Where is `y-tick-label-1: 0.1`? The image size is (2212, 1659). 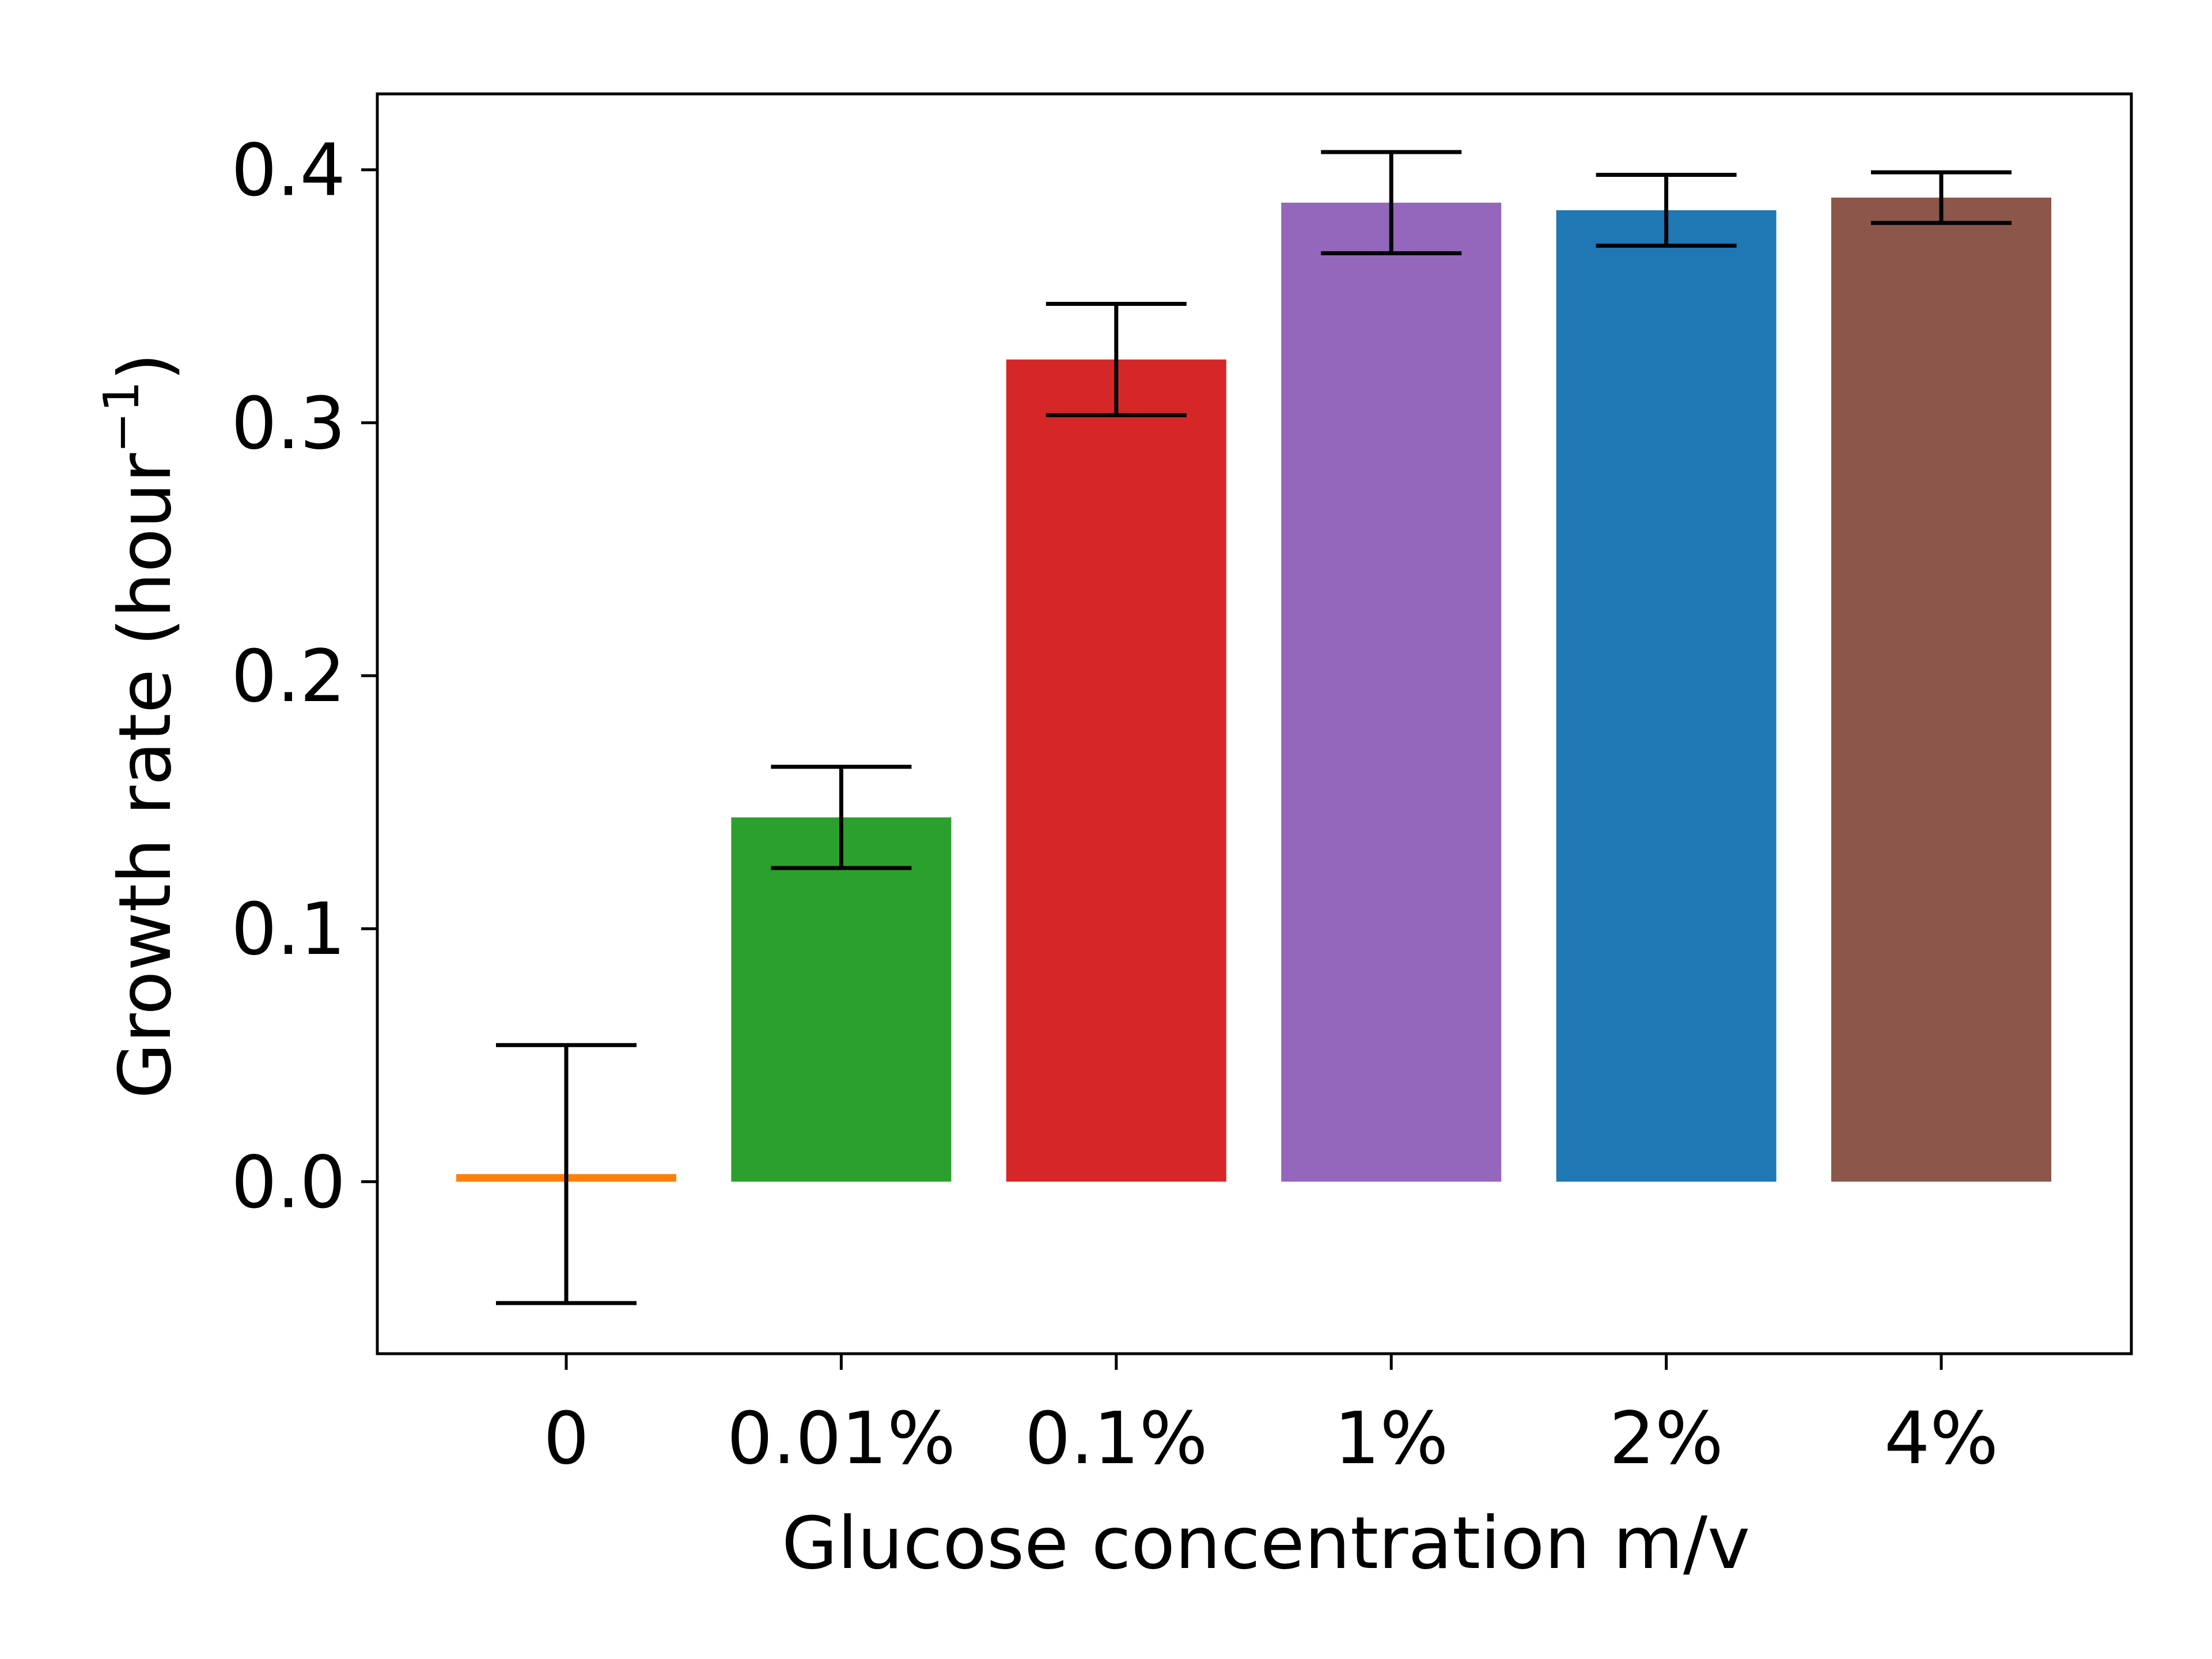
y-tick-label-1: 0.1 is located at coordinates (288, 929).